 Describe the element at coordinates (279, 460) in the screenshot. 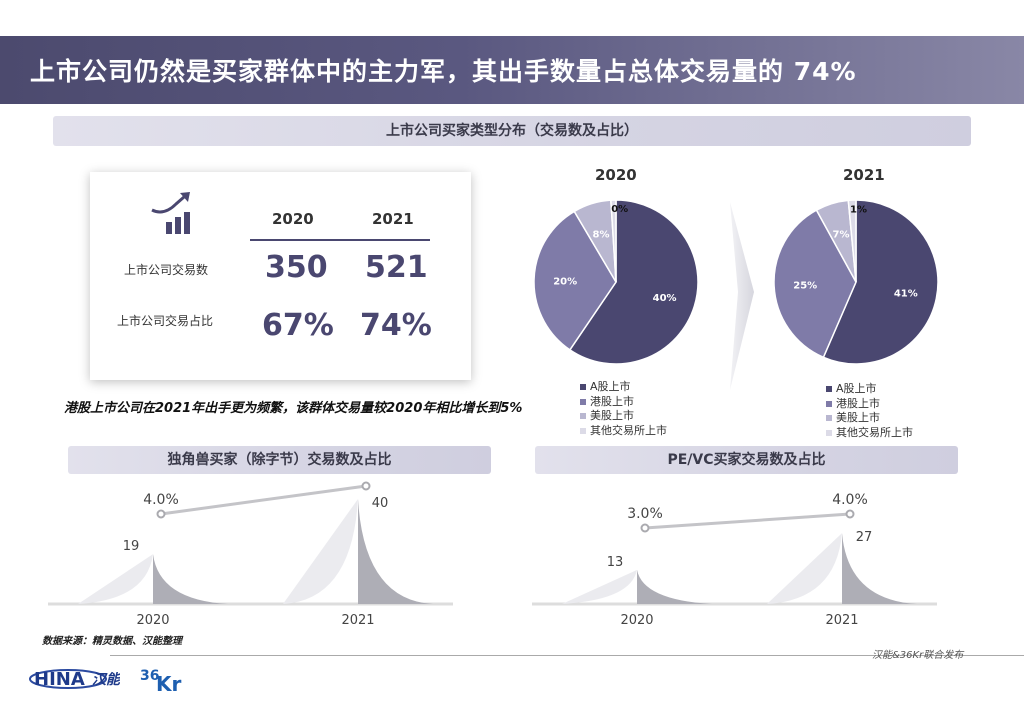

I see `unicorn-section-title: 独角兽买家（除字节）交易数及占比` at that location.